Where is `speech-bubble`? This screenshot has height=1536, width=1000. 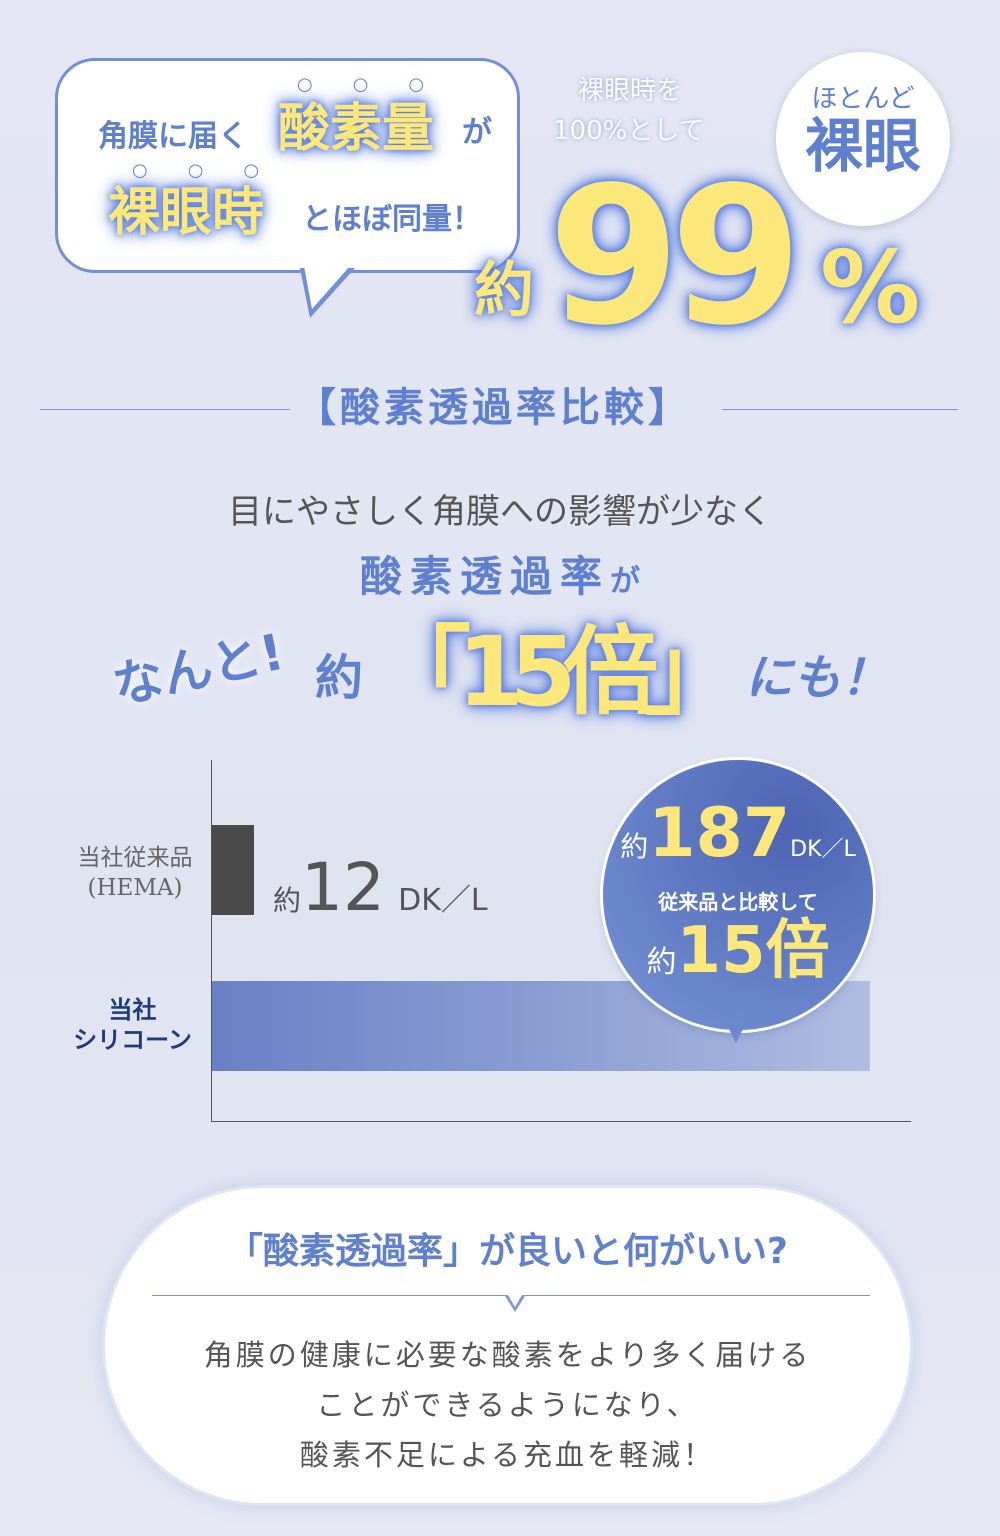
speech-bubble is located at coordinates (287, 165).